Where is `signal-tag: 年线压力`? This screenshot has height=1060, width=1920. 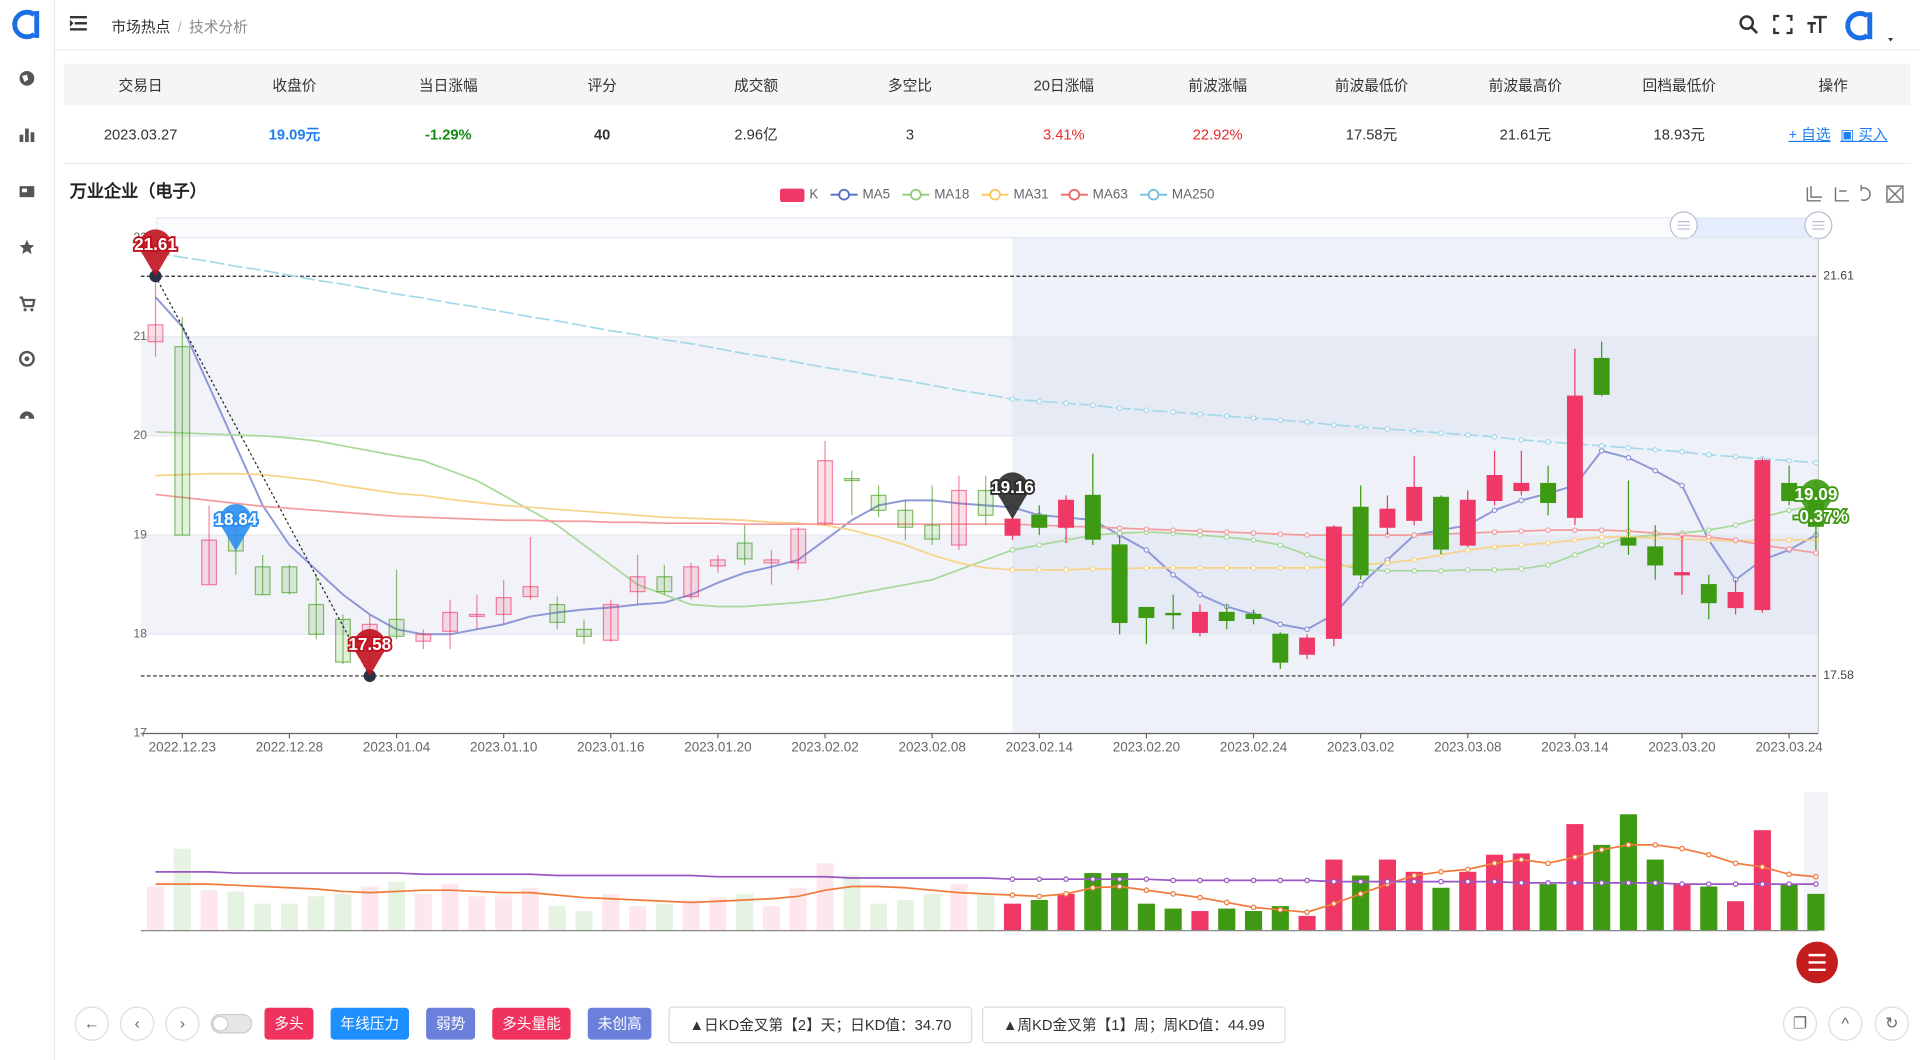 signal-tag: 年线压力 is located at coordinates (370, 1023).